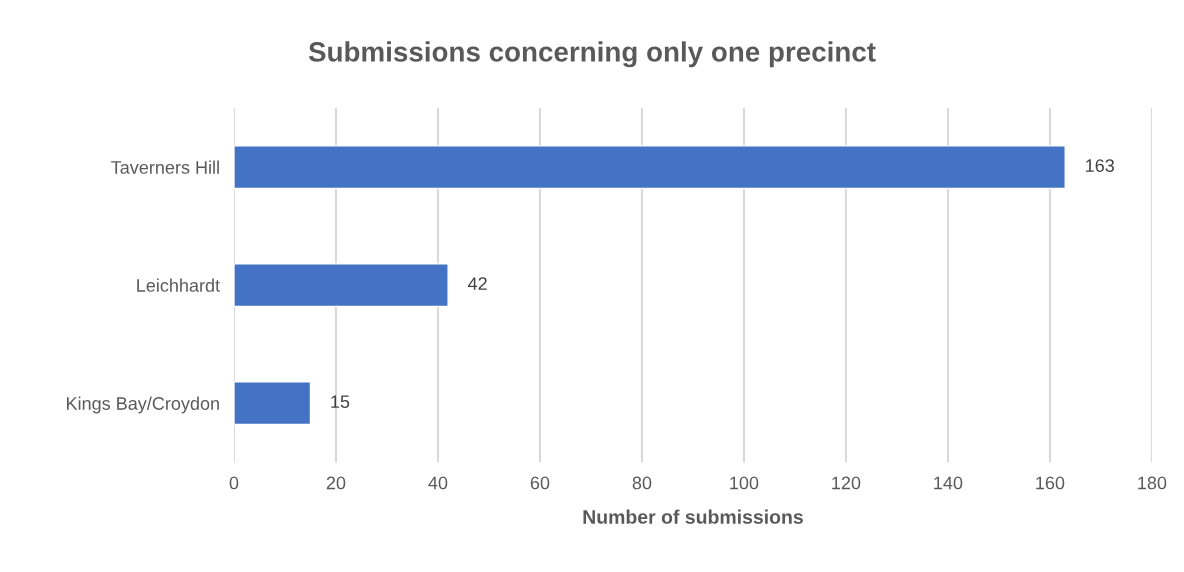 The width and height of the screenshot is (1184, 572). What do you see at coordinates (592, 54) in the screenshot?
I see `chart-title: Submissions concerning only one precinct` at bounding box center [592, 54].